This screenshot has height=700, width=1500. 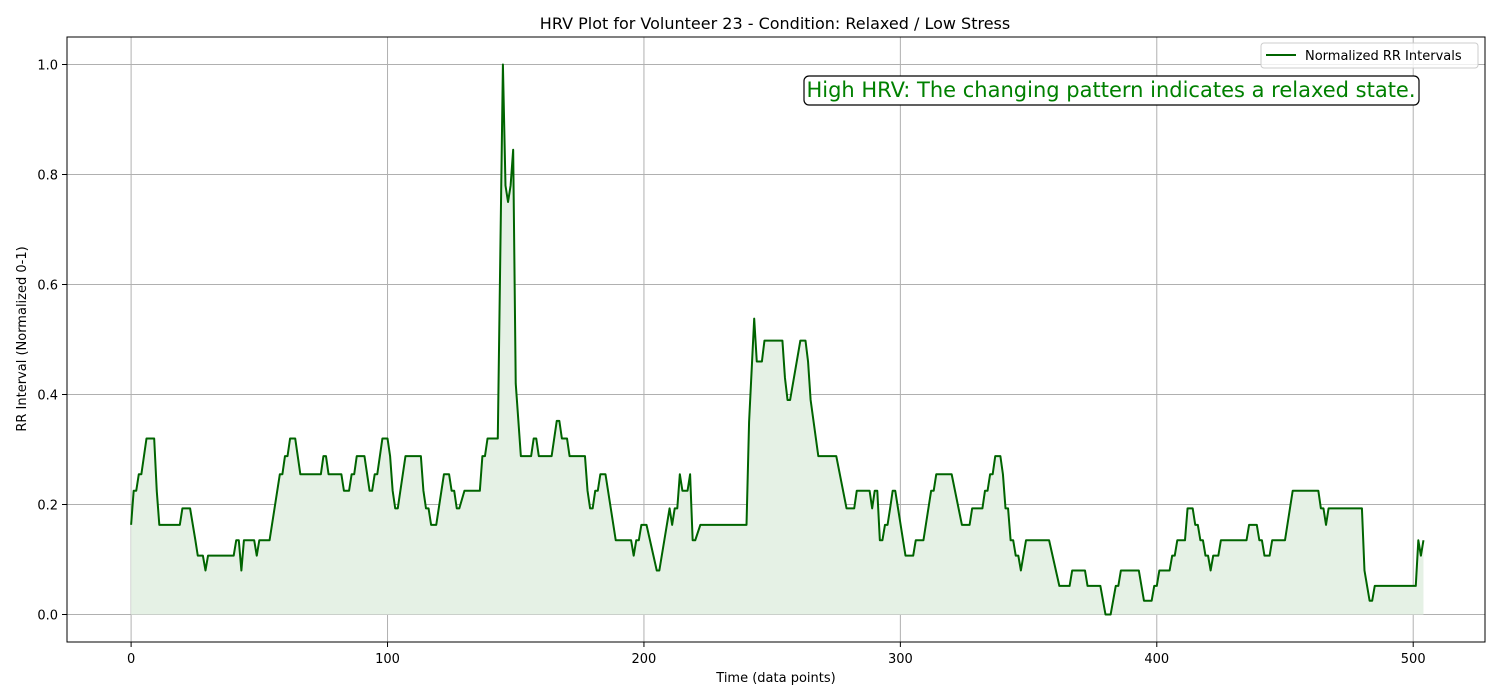 I want to click on annotation-box, so click(x=1111, y=90).